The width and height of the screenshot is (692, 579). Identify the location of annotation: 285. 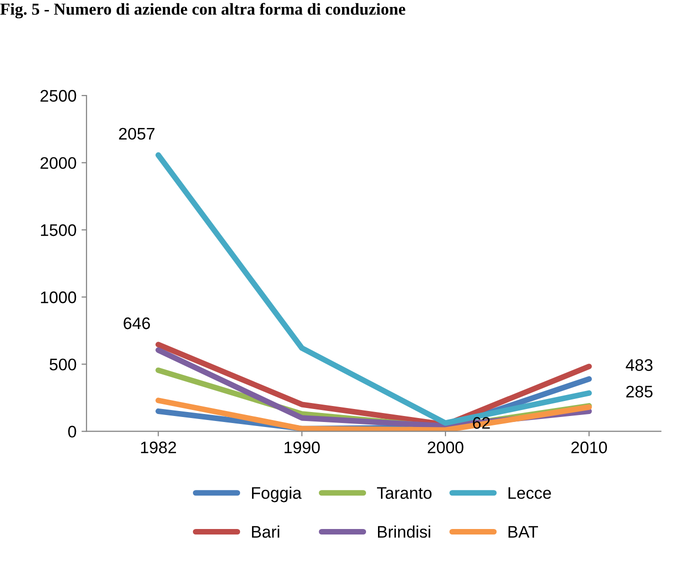
(639, 392).